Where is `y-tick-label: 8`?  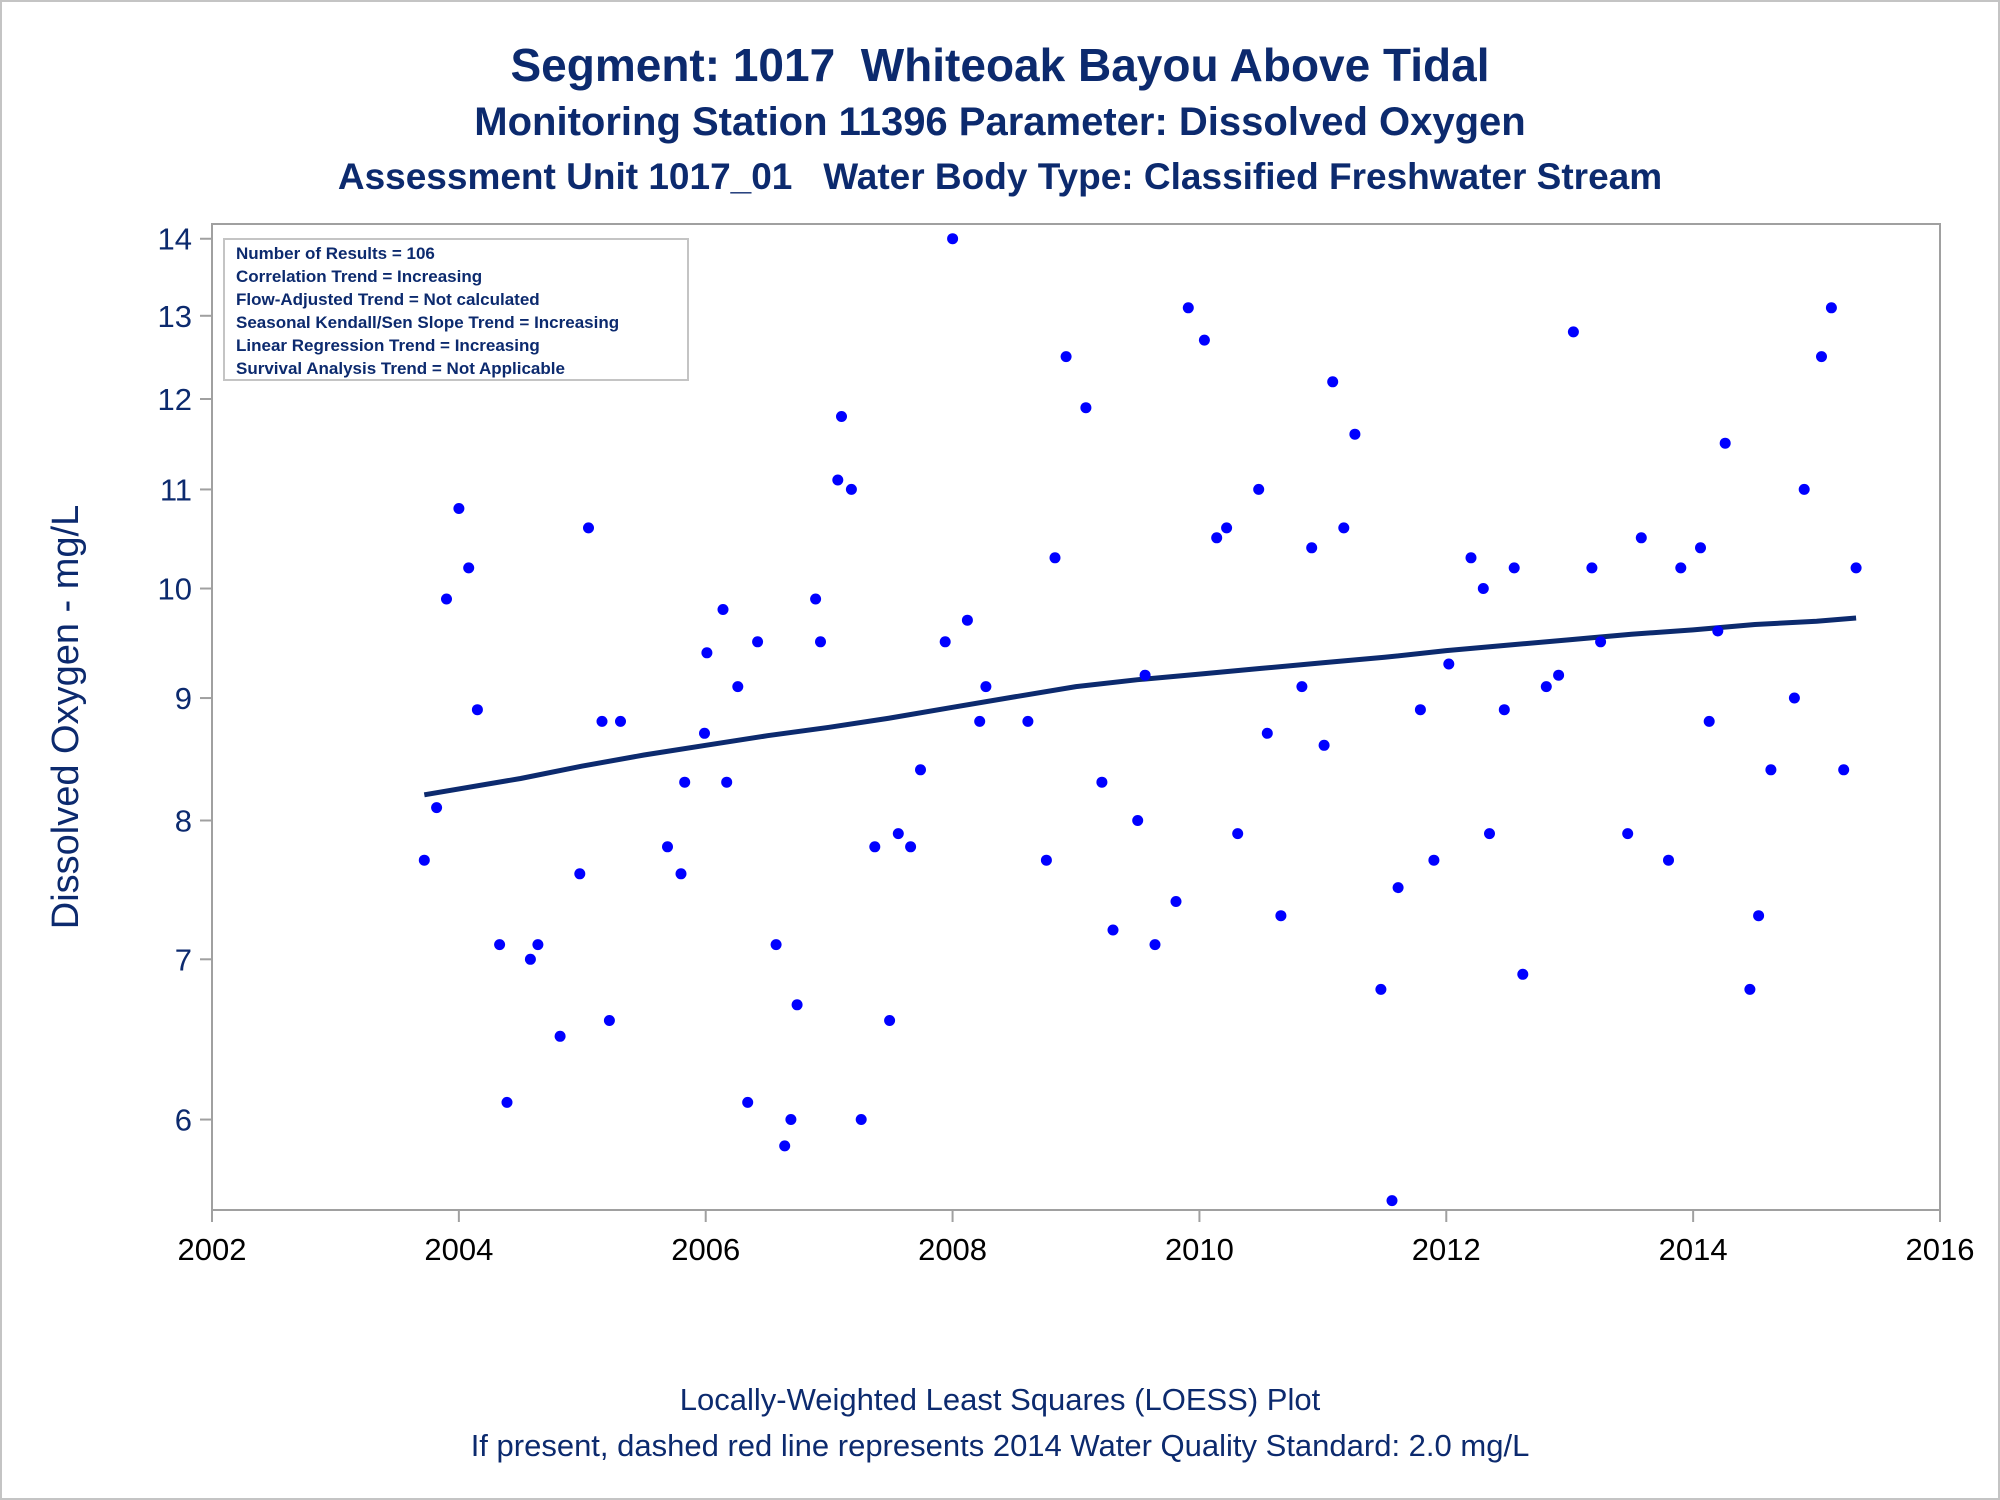
y-tick-label: 8 is located at coordinates (183, 820).